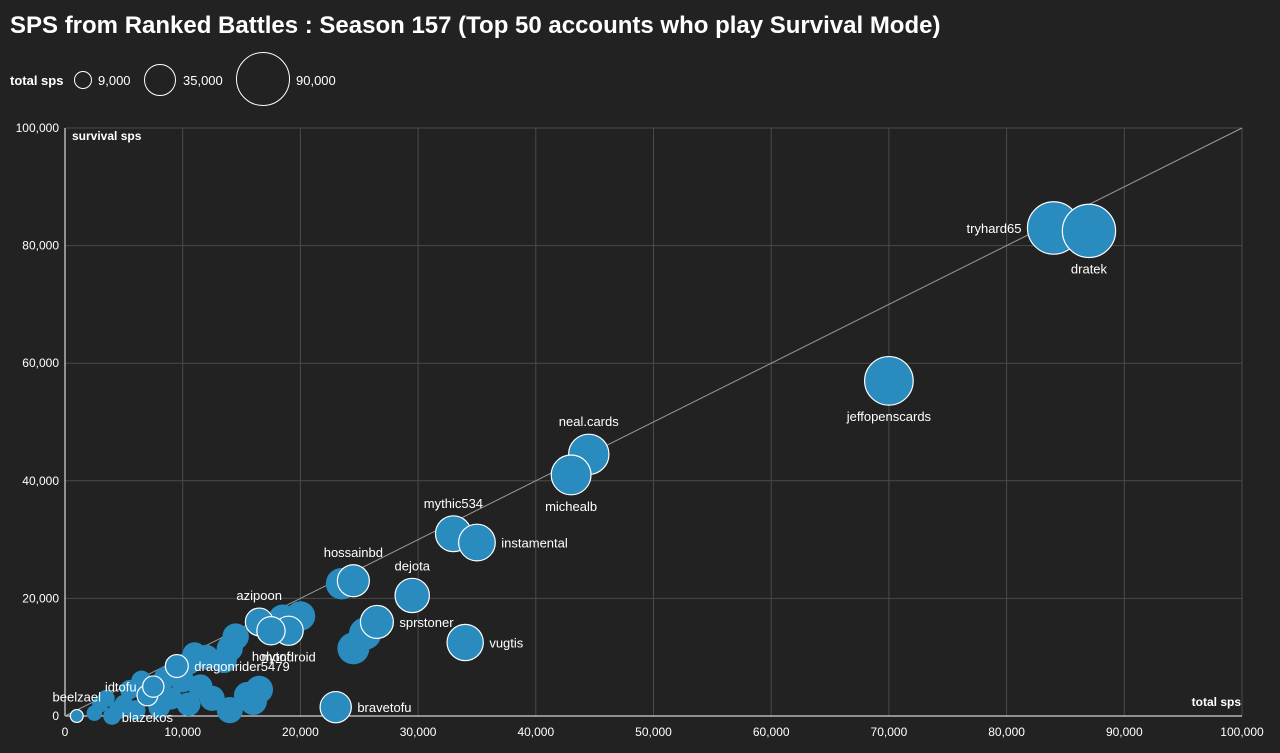 The height and width of the screenshot is (753, 1280). Describe the element at coordinates (40, 481) in the screenshot. I see `y-tick-label: 40,000` at that location.